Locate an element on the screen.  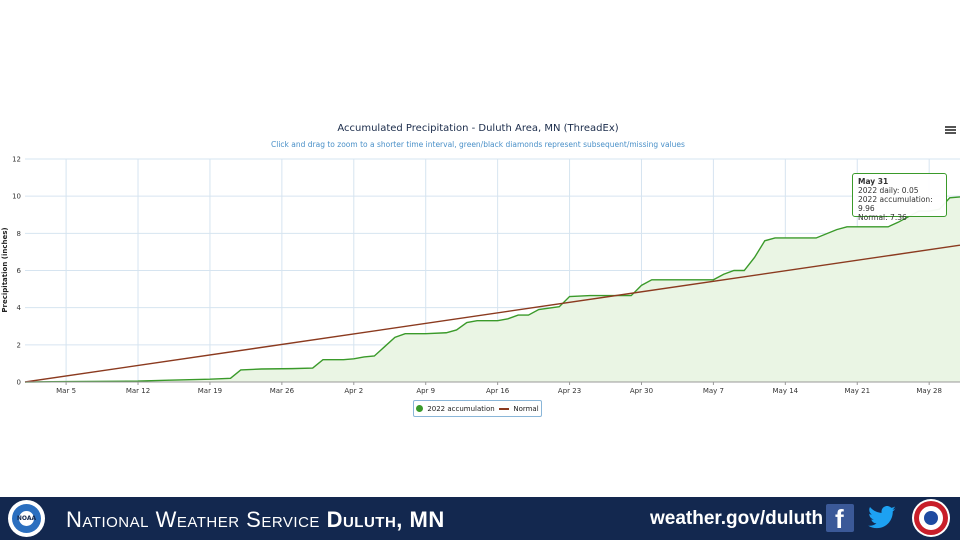
x-tick-label: Apr 16 is located at coordinates (498, 391).